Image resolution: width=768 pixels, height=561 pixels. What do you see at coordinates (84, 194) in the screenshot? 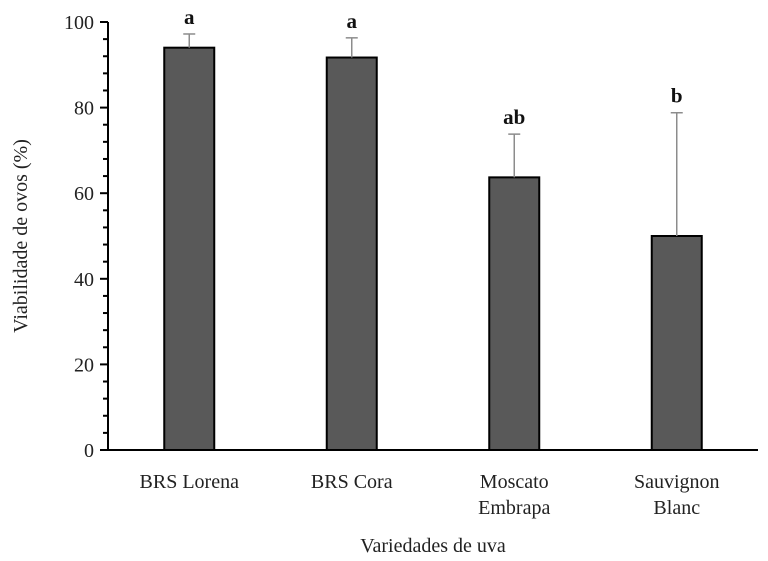
I see `y-tick-label: 60` at bounding box center [84, 194].